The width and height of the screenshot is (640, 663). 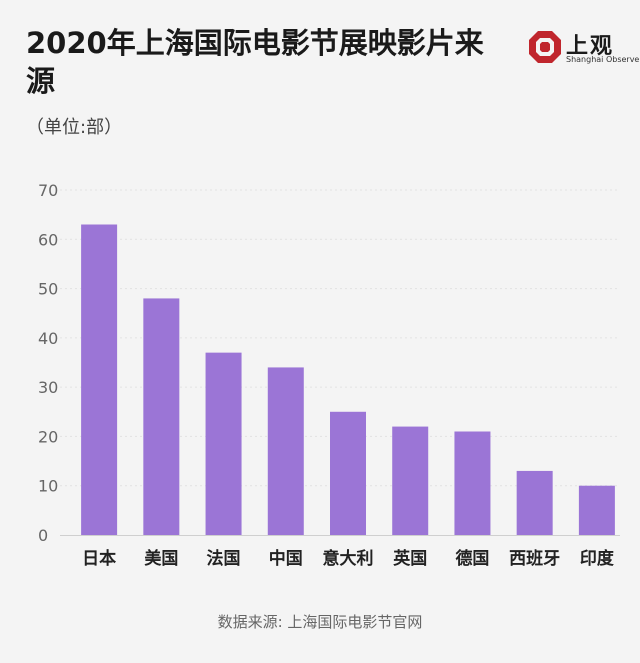 I want to click on brand-logo: 上观 Shanghai Observer, so click(x=584, y=48).